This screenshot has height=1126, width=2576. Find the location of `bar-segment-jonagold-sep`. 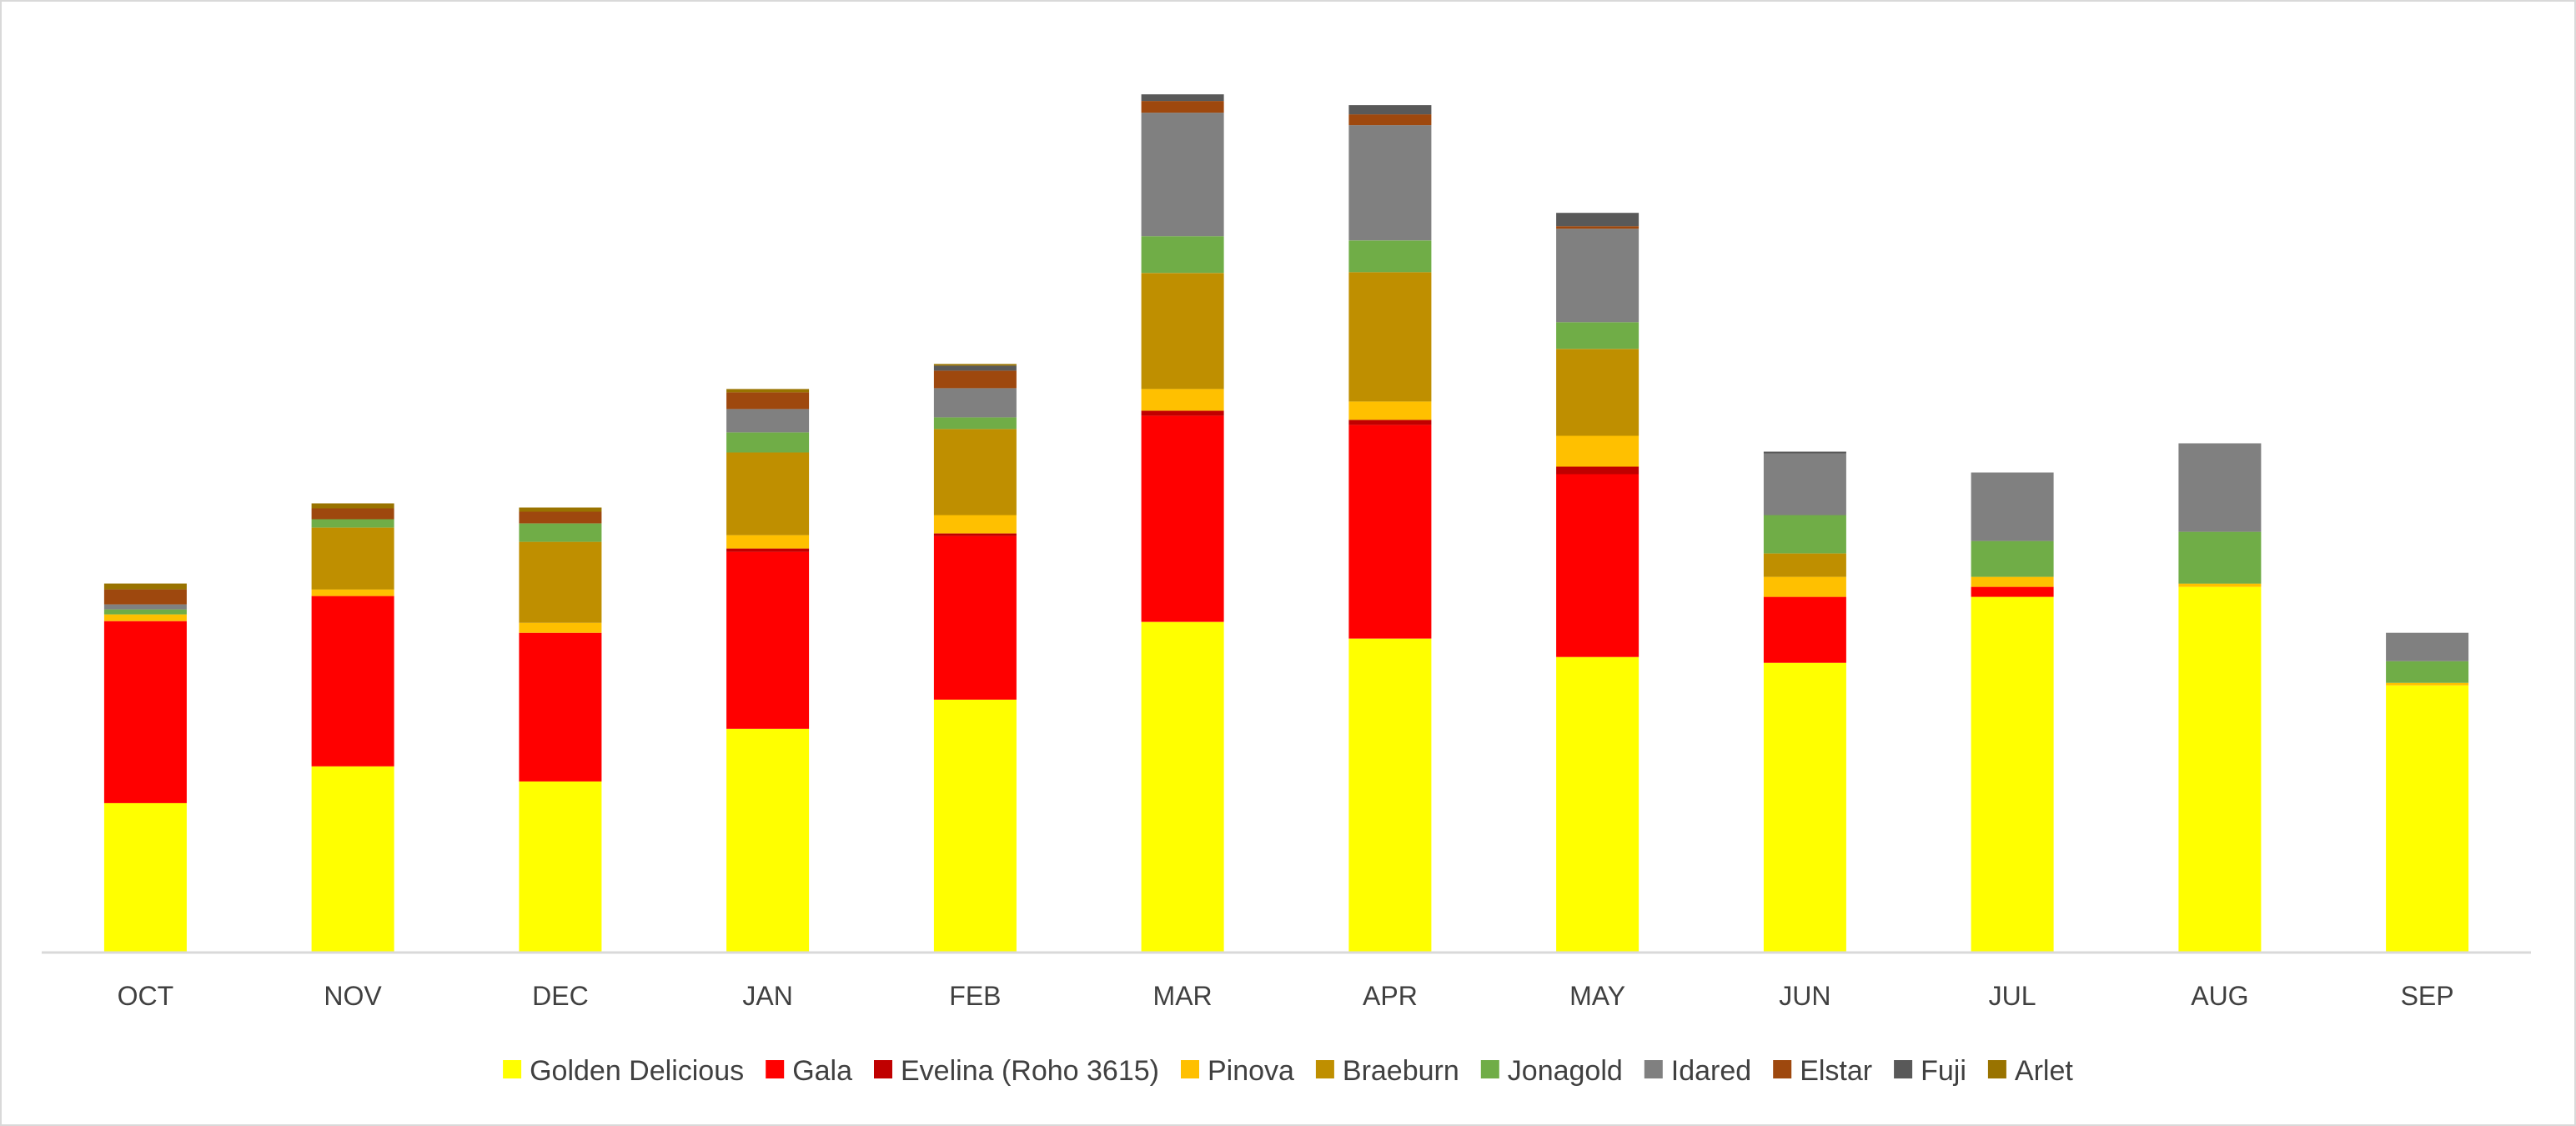

bar-segment-jonagold-sep is located at coordinates (2427, 672).